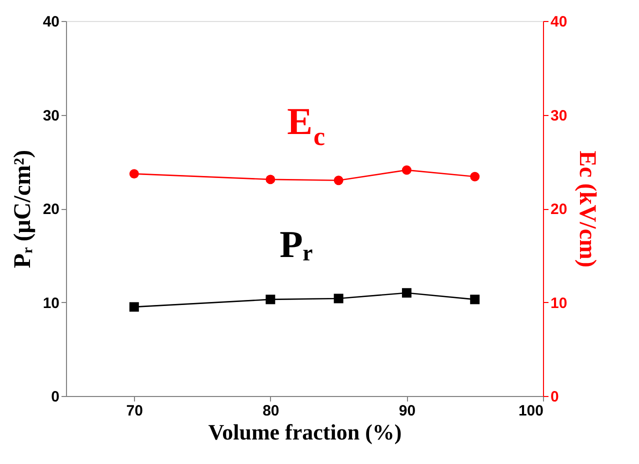  Describe the element at coordinates (271, 411) in the screenshot. I see `x-tick-label: 80` at that location.